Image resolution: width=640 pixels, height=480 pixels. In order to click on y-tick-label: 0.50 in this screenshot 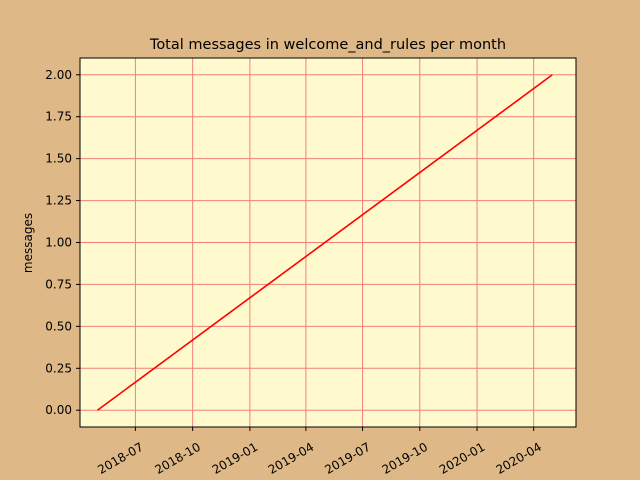, I will do `click(58, 326)`.